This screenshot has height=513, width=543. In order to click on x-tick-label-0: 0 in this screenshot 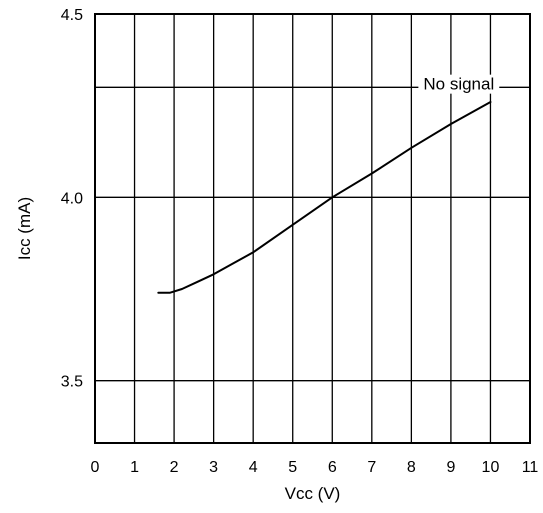, I will do `click(95, 467)`.